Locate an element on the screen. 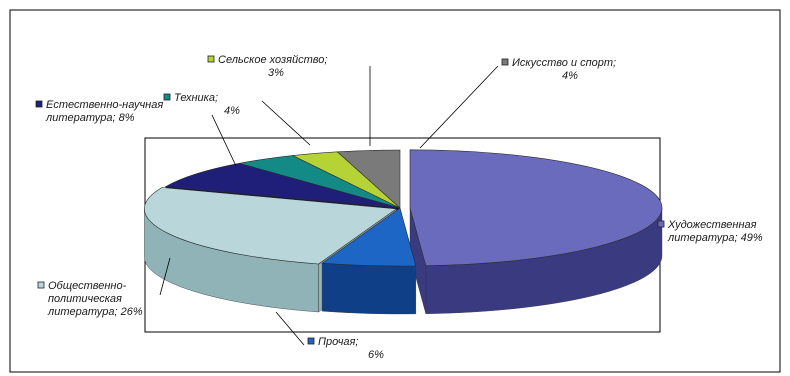 The height and width of the screenshot is (376, 790). data-label-agri: Сельское хозяйство; 3% is located at coordinates (272, 66).